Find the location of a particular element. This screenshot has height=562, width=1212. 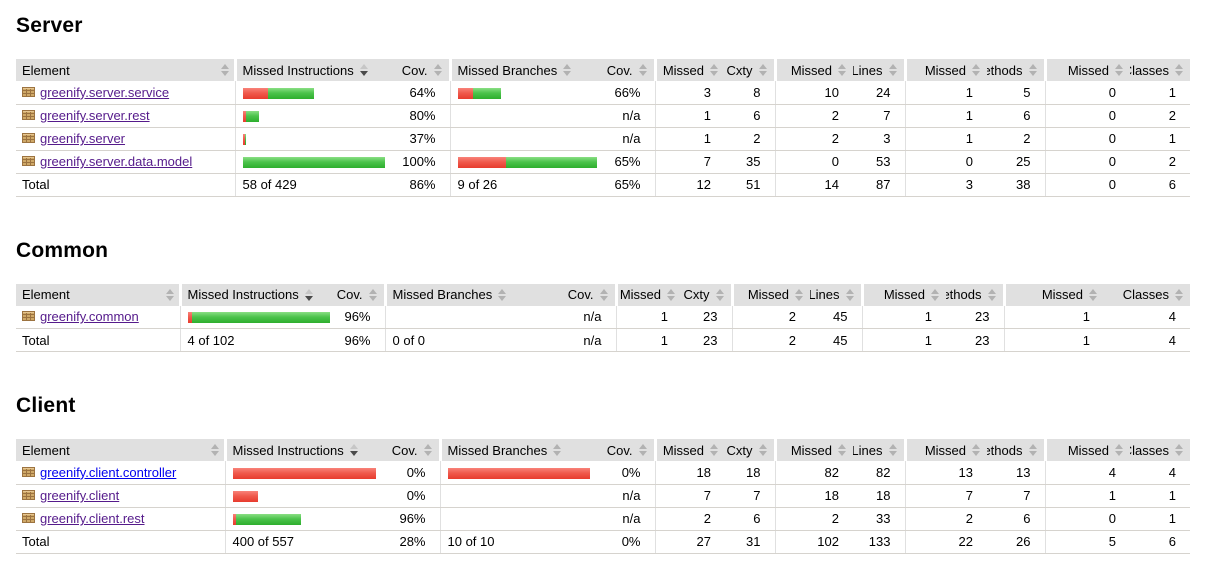

package-link: greenify.client is located at coordinates (80, 495).